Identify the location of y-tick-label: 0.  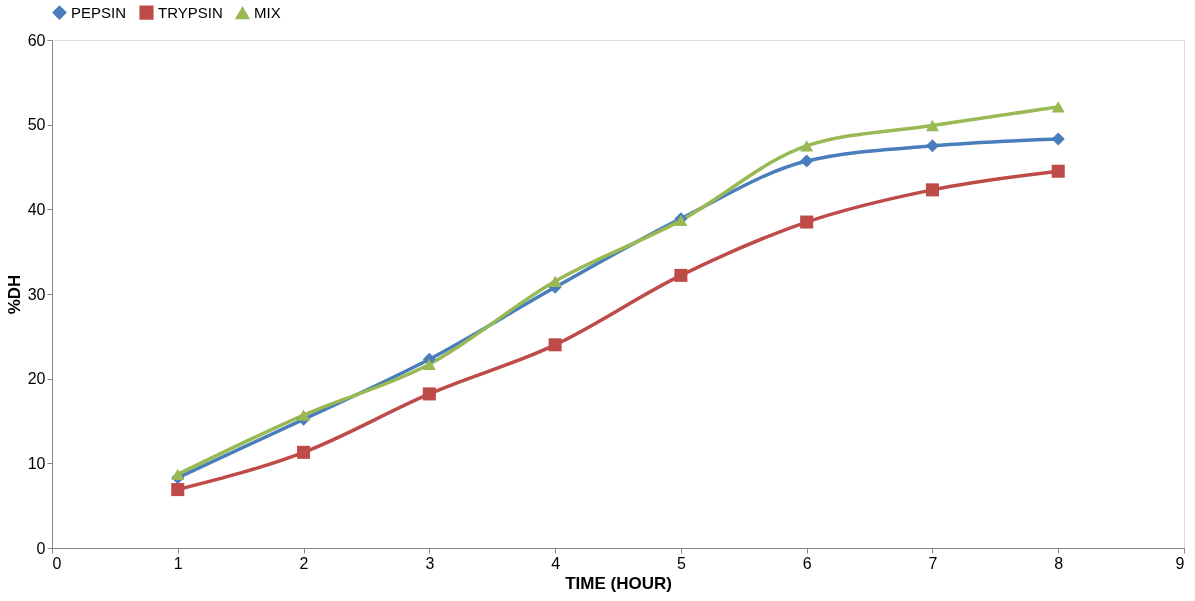
(41, 548).